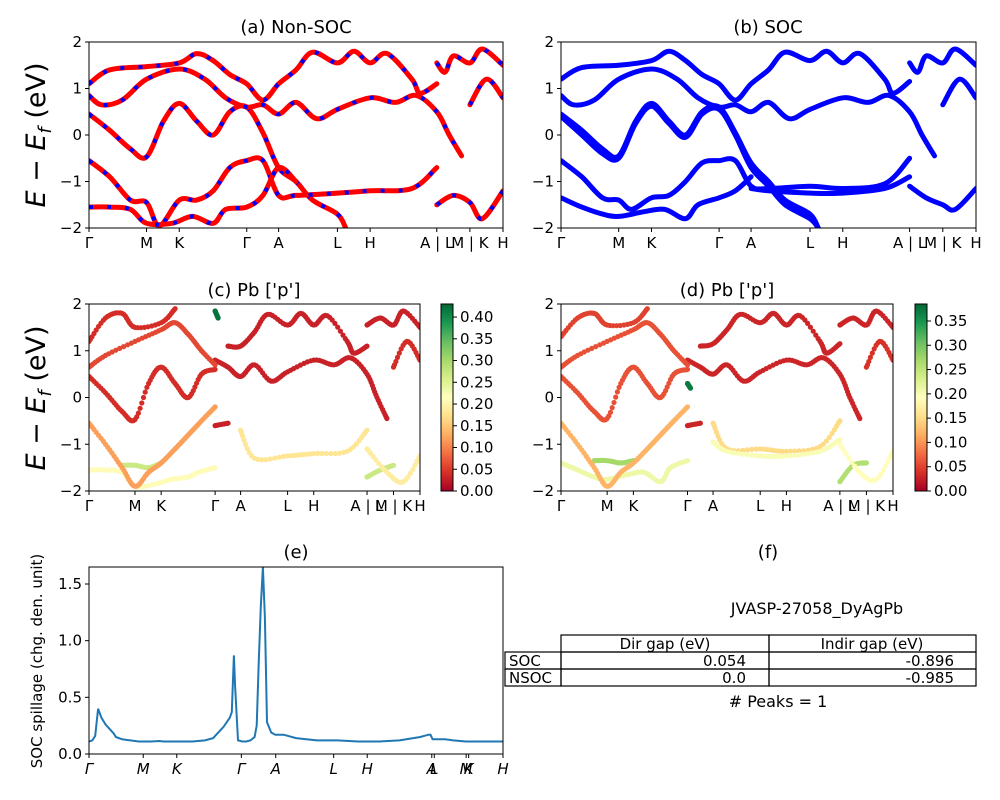 This screenshot has height=800, width=1000. I want to click on nsoc-indir-gap: -0.985, so click(930, 678).